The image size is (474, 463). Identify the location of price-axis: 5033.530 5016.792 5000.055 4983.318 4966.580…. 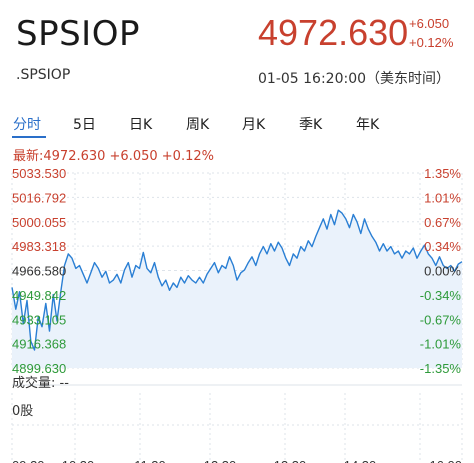
(39, 271).